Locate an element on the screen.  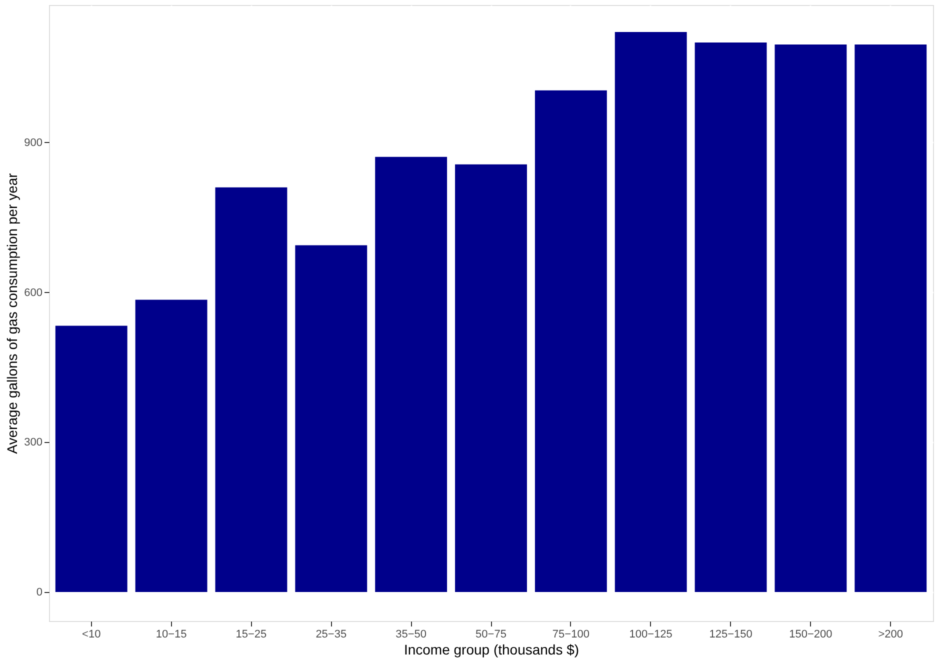
x-tick-label: >200 is located at coordinates (891, 634).